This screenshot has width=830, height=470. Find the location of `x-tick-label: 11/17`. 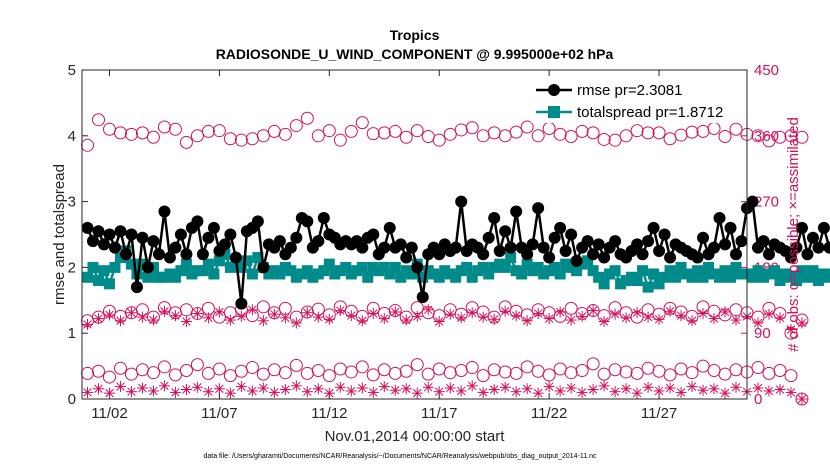

x-tick-label: 11/17 is located at coordinates (439, 413).